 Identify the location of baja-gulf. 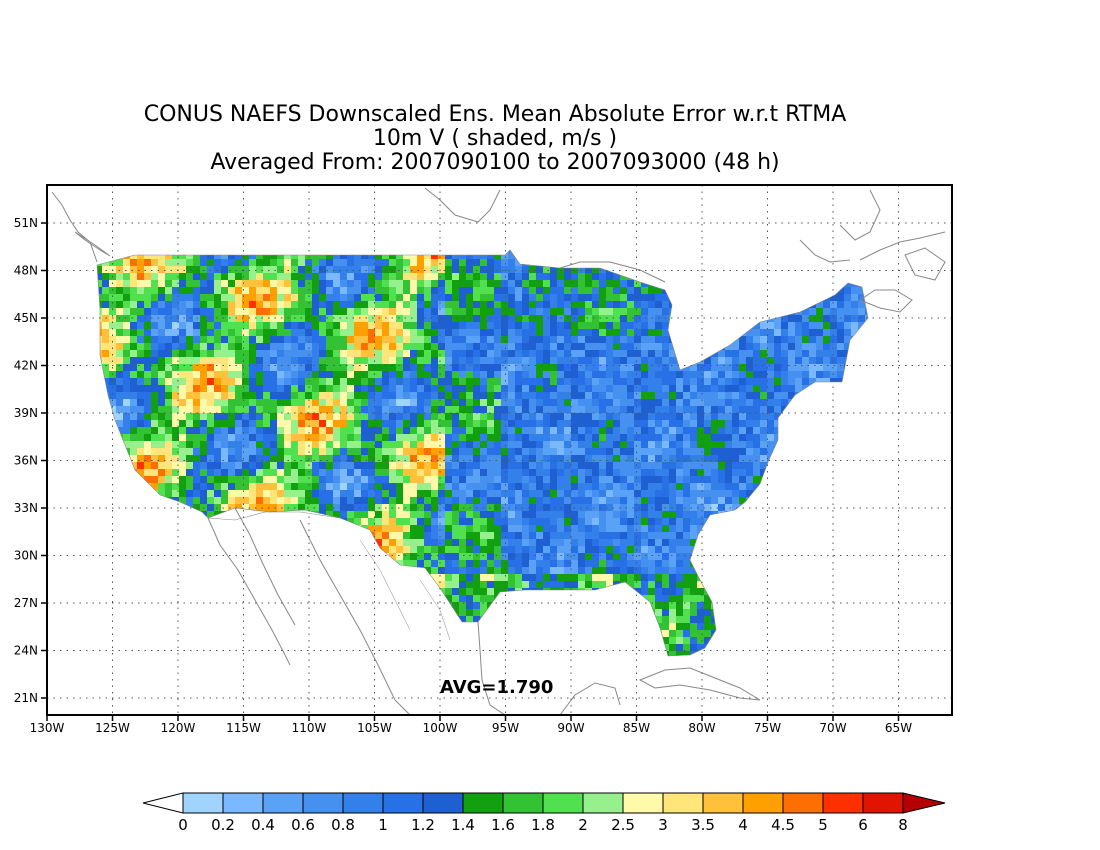
(265, 566).